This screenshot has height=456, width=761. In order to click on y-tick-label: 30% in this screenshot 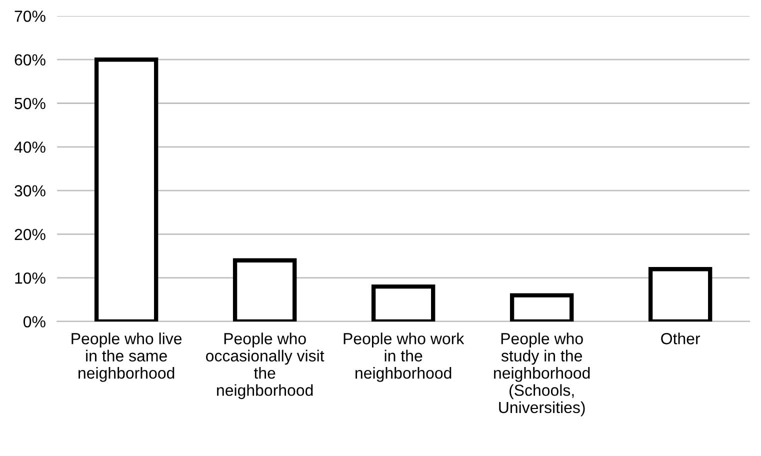, I will do `click(30, 190)`.